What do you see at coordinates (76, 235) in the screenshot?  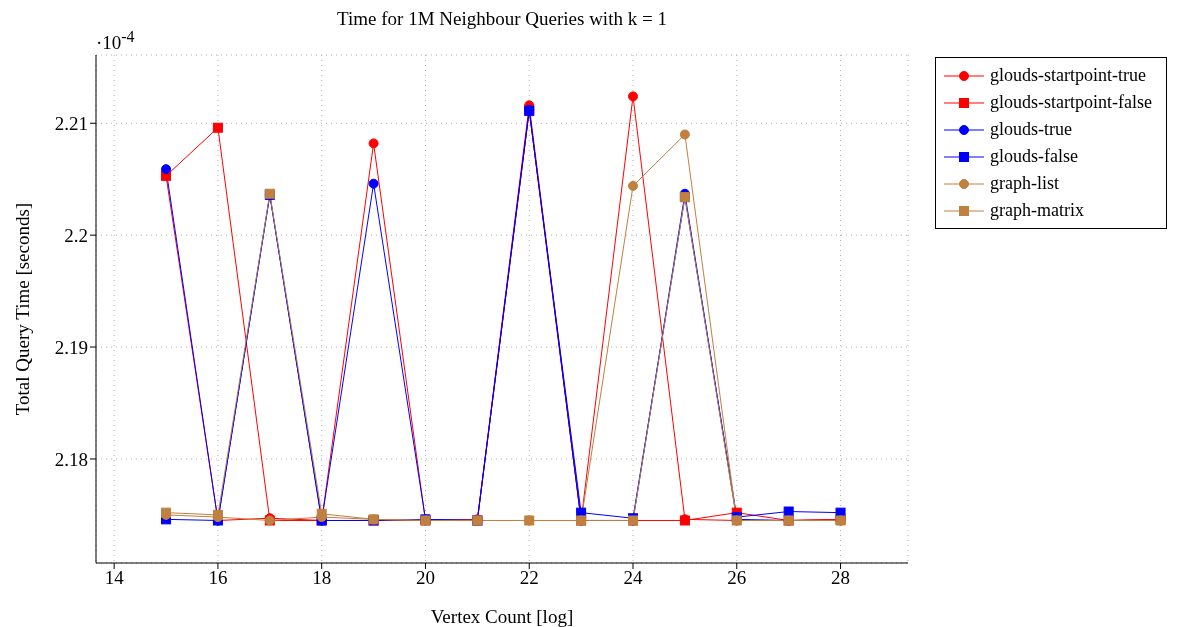 I see `y-tick-label: 2.2` at bounding box center [76, 235].